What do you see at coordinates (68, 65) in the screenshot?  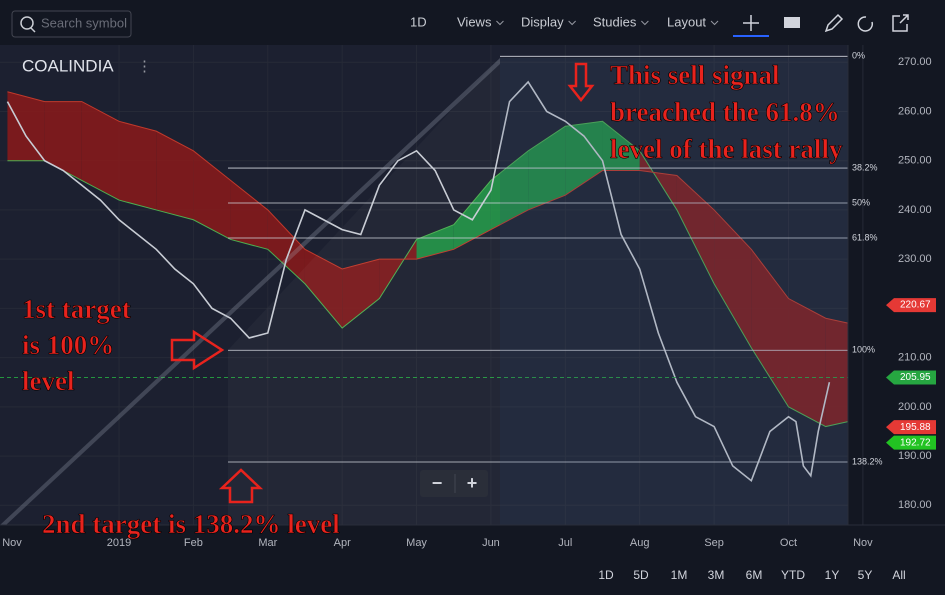 I see `symbol-name: COALINDIA` at bounding box center [68, 65].